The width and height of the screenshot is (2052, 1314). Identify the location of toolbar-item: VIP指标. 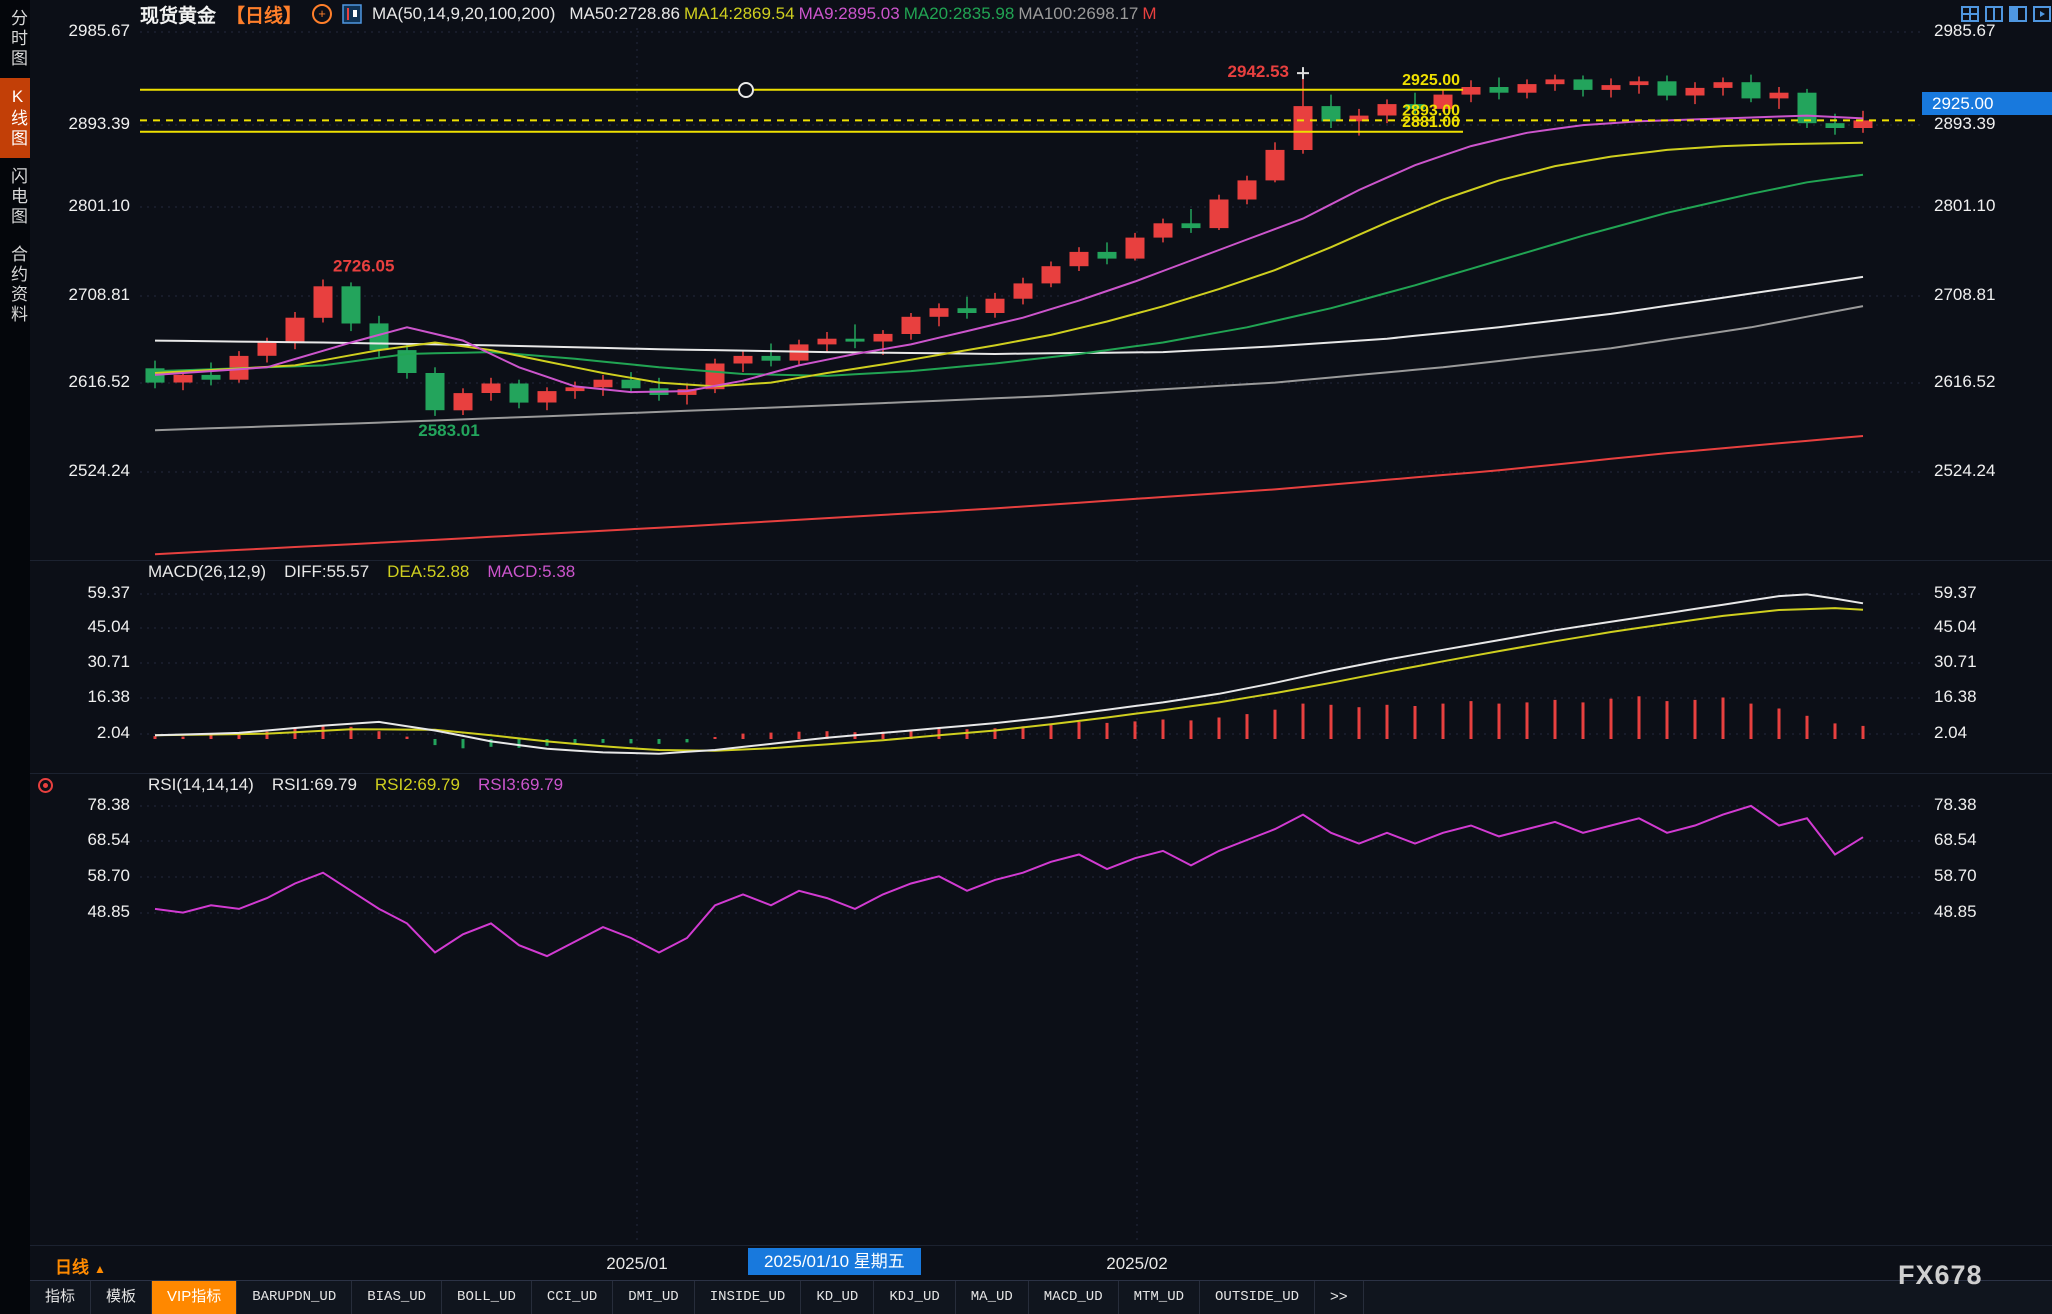
(195, 1297).